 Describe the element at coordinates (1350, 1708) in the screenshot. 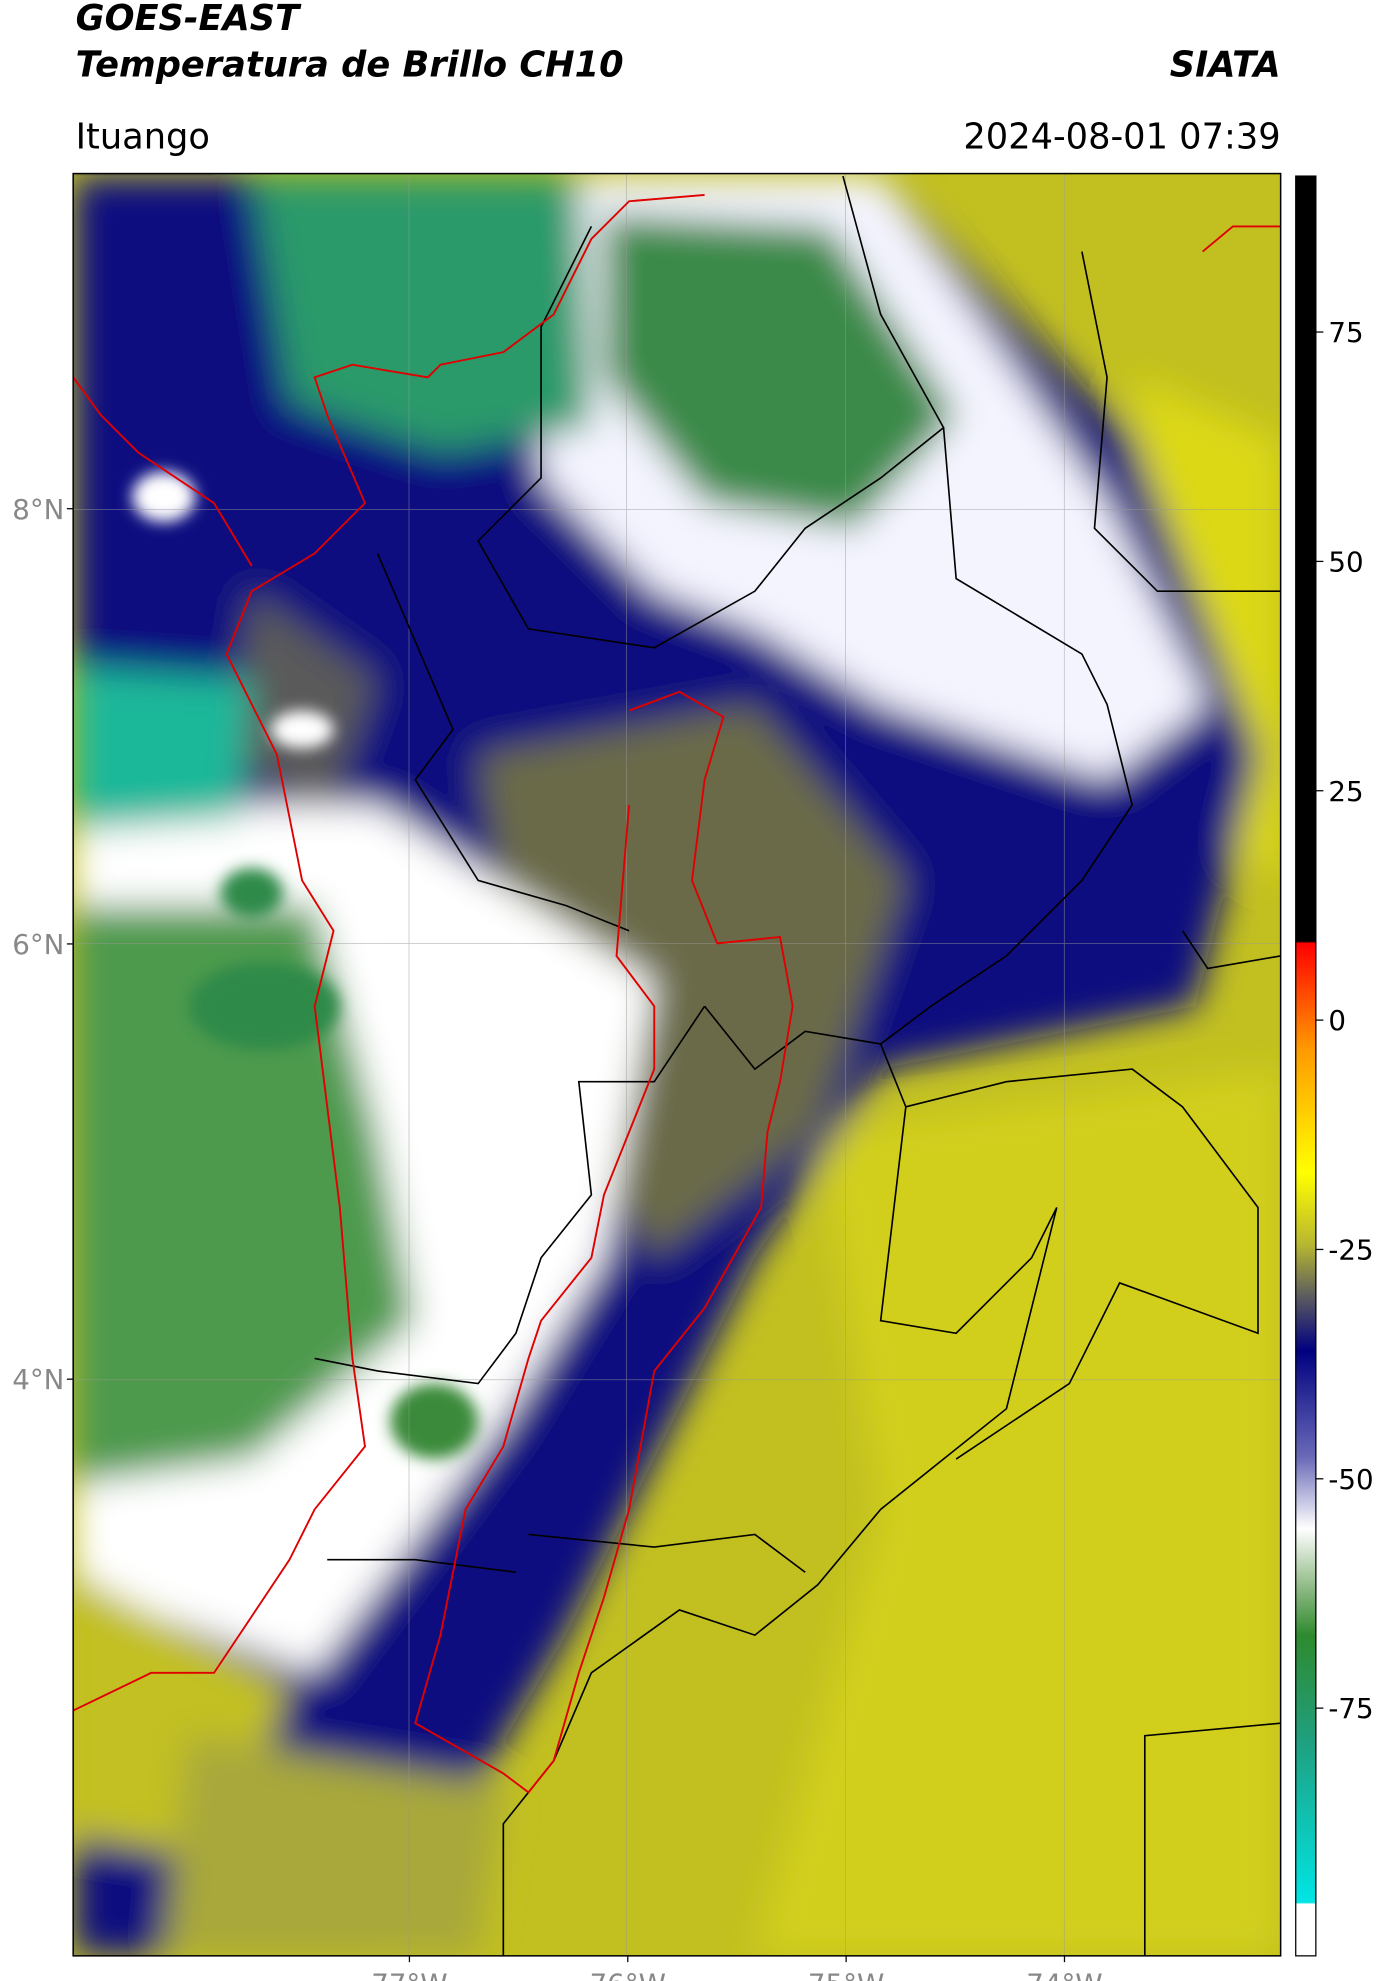

I see `colorbar-tick-label: -75` at that location.